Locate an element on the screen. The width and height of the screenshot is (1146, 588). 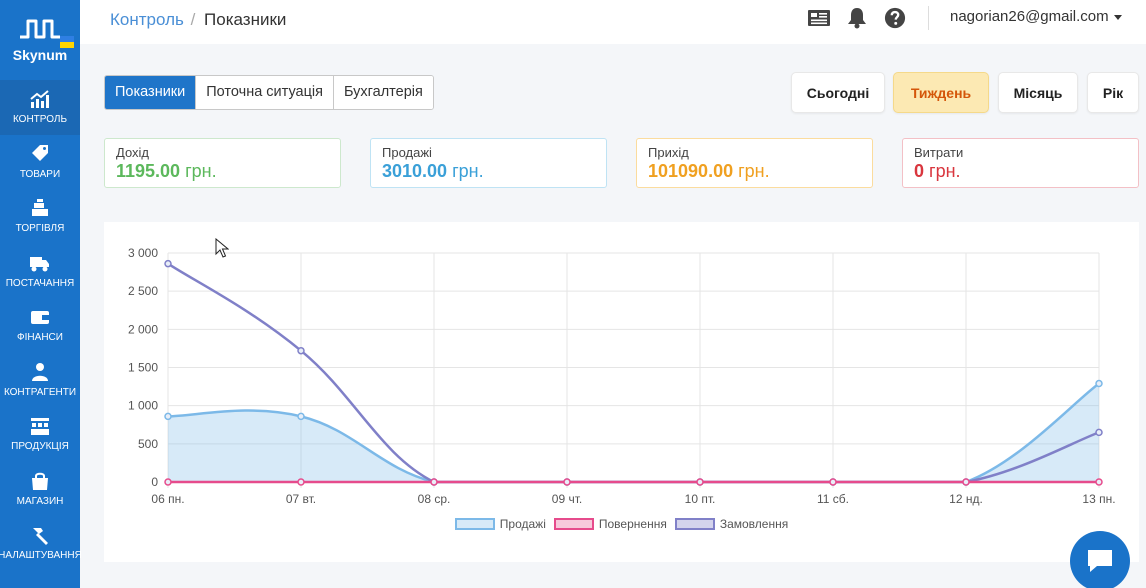
y-tick-label: 500 is located at coordinates (148, 444).